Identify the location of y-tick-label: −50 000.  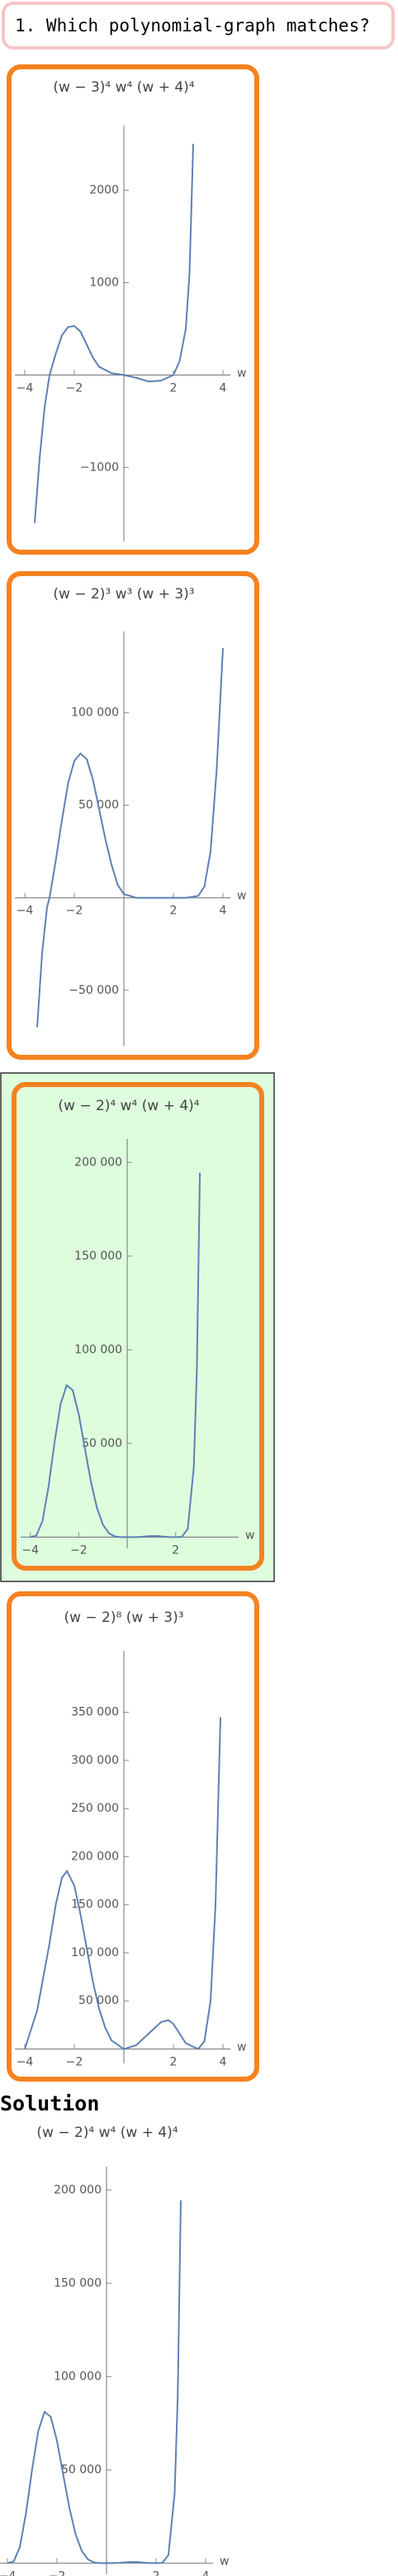
(94, 990).